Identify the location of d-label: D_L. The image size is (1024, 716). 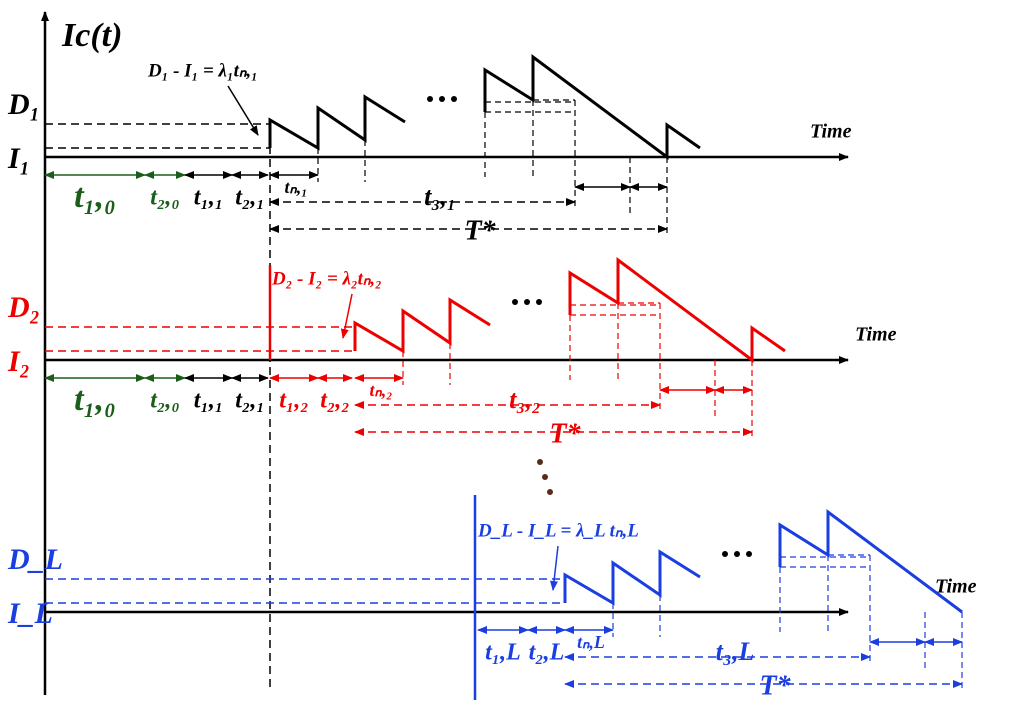
(35, 559).